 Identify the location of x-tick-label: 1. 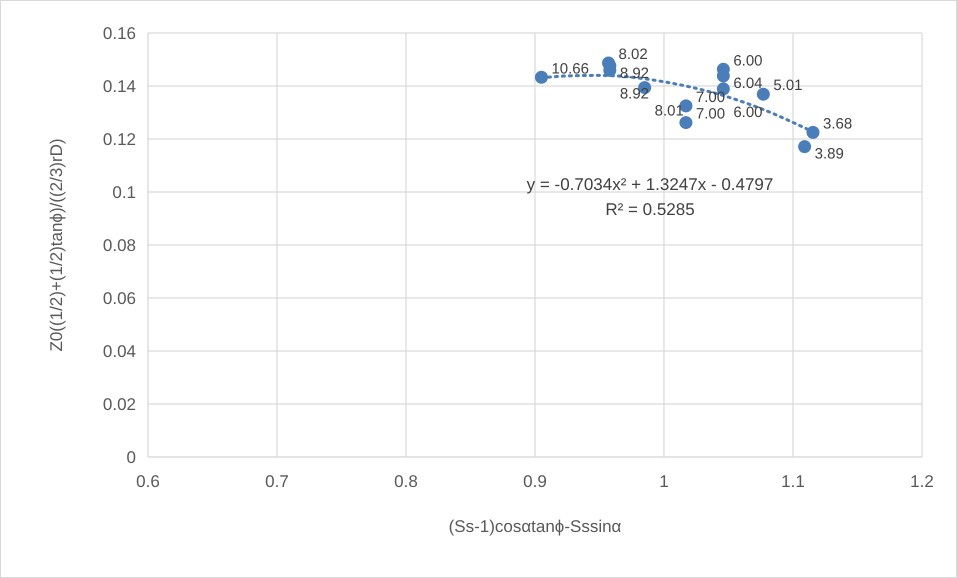
(664, 481).